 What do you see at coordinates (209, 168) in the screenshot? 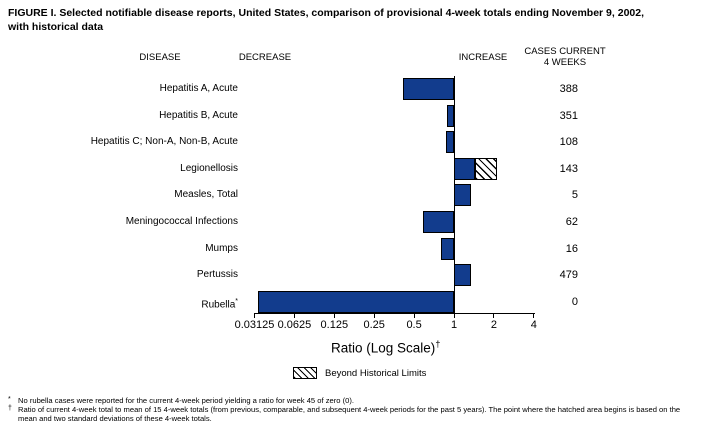
I see `disease-label: Legionellosis` at bounding box center [209, 168].